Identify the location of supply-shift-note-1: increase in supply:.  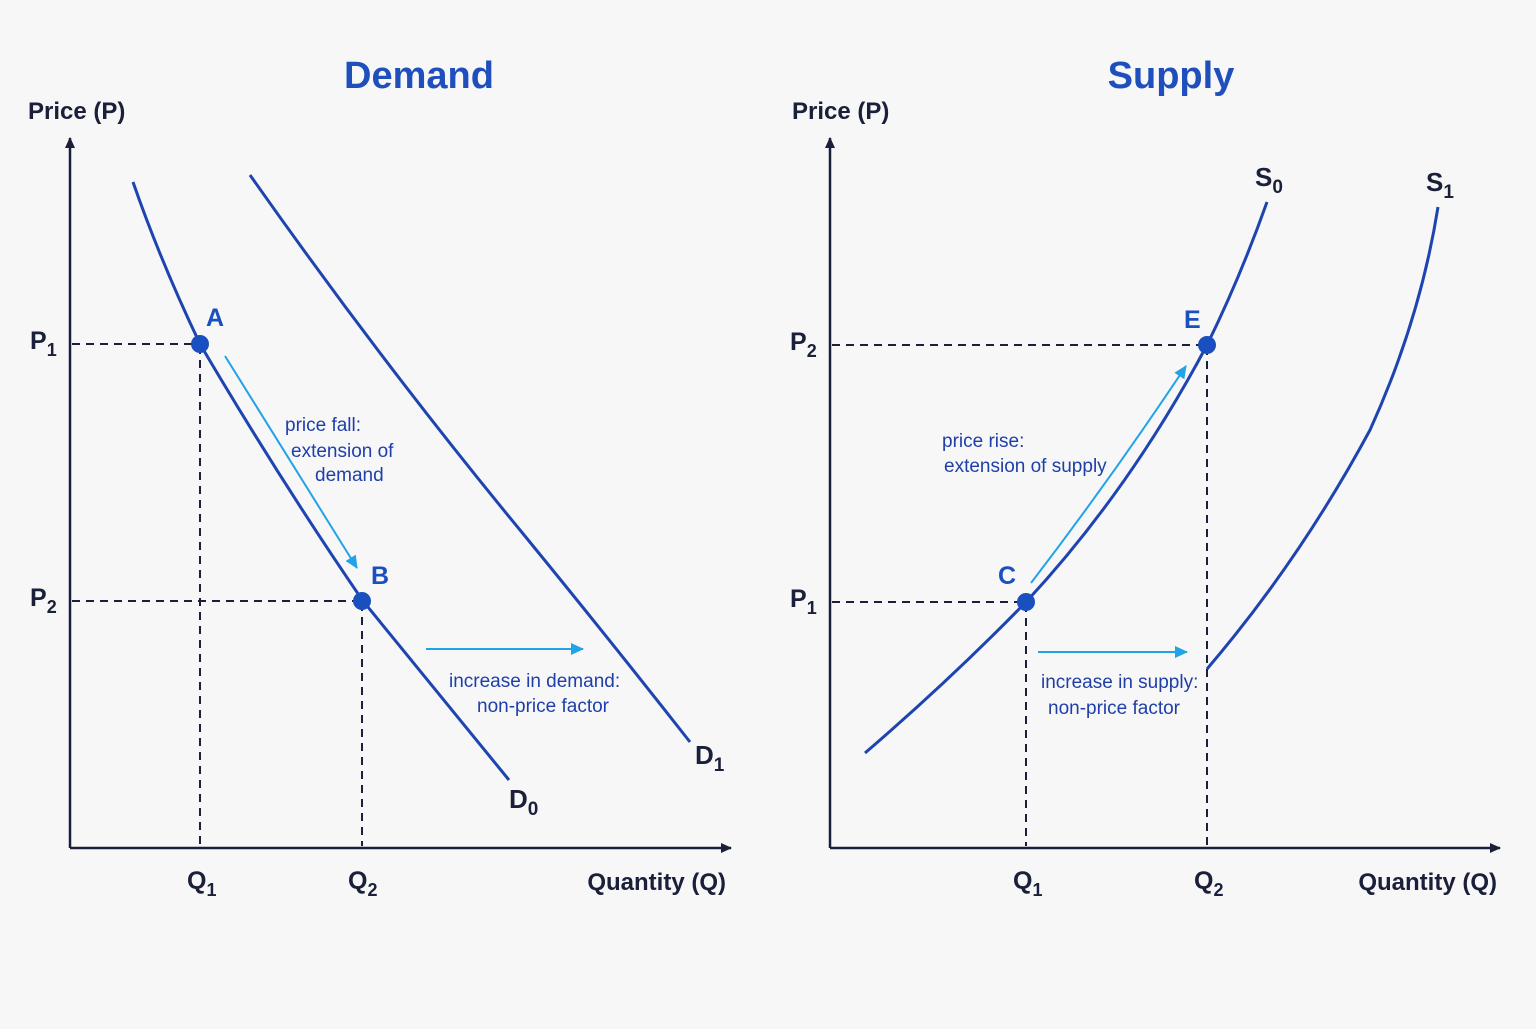
(1119, 682).